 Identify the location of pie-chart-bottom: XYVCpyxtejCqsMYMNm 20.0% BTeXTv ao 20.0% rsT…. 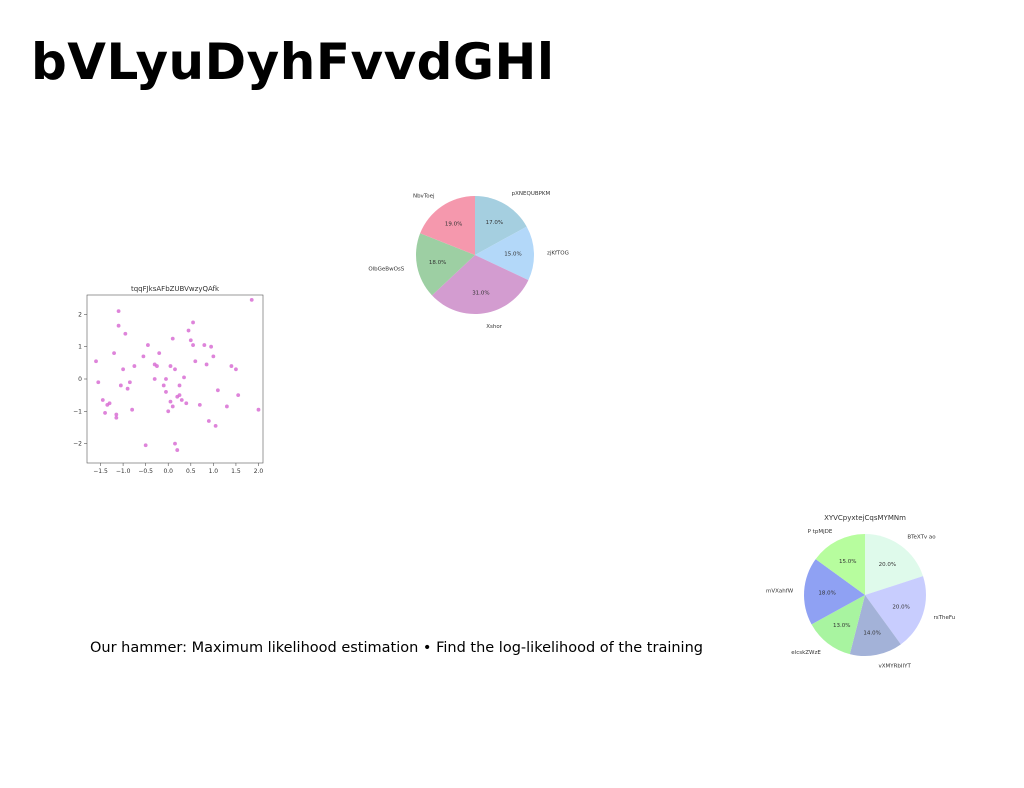
(860, 592).